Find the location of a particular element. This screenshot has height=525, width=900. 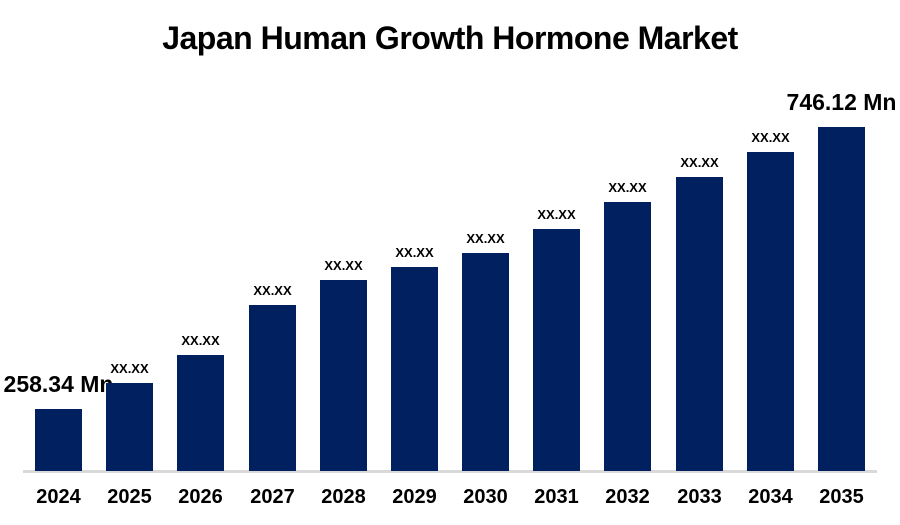

x-axis-label-2035: 2035 is located at coordinates (841, 497).